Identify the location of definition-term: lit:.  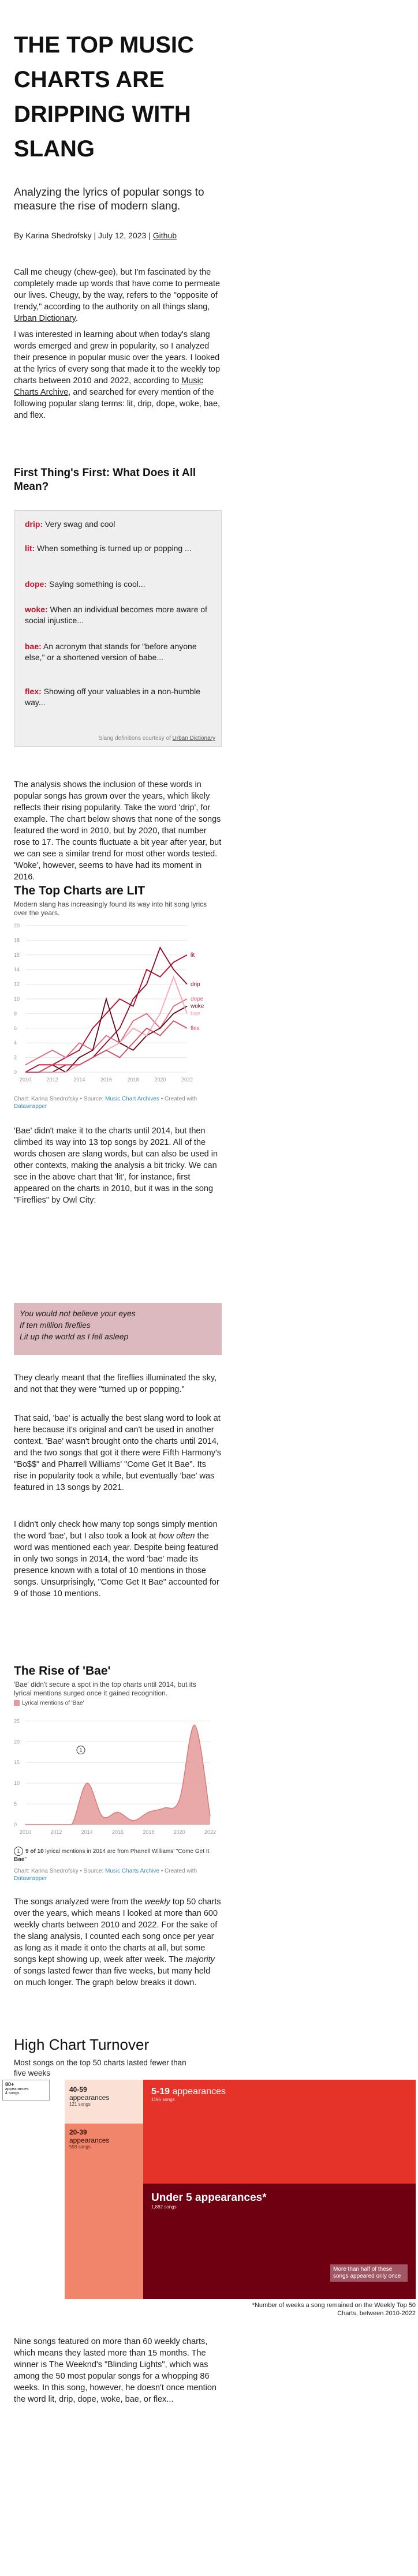
(30, 548).